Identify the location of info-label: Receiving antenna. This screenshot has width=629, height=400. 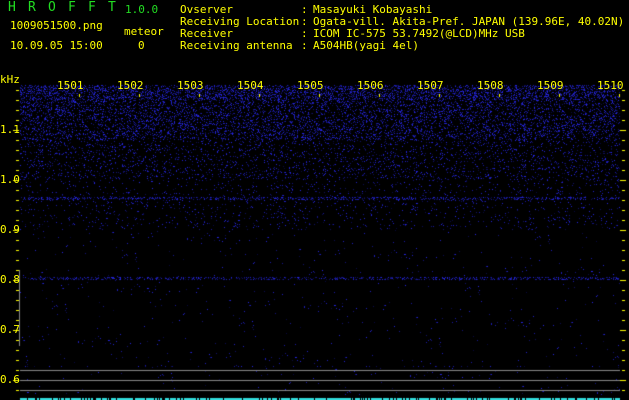
(236, 45).